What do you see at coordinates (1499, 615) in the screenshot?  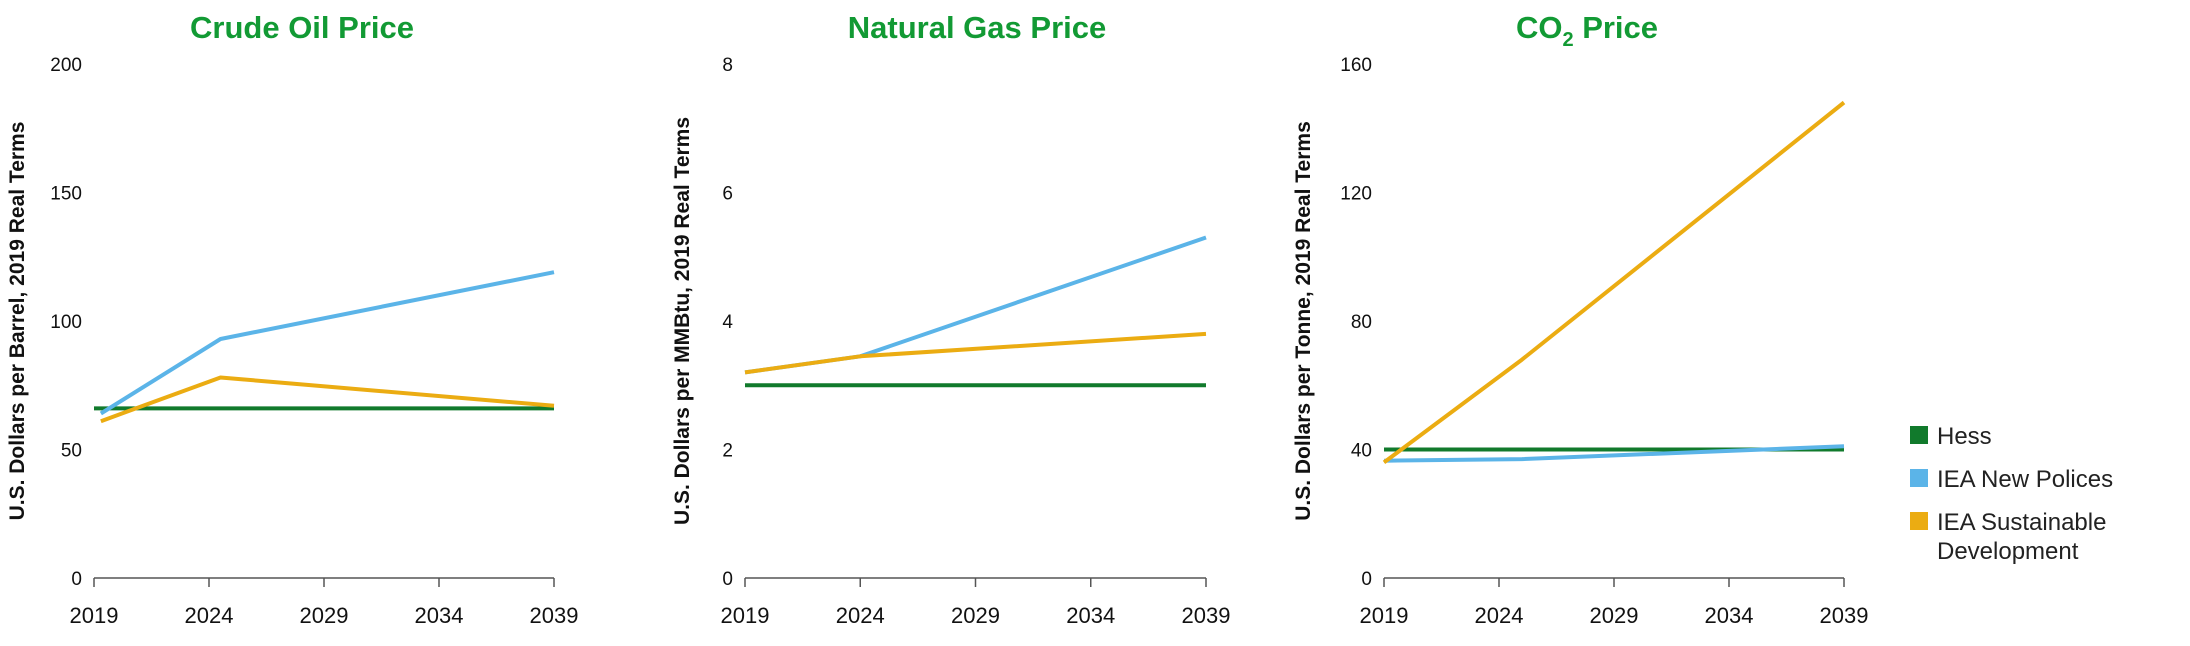 I see `co2-xtick-label: 2024` at bounding box center [1499, 615].